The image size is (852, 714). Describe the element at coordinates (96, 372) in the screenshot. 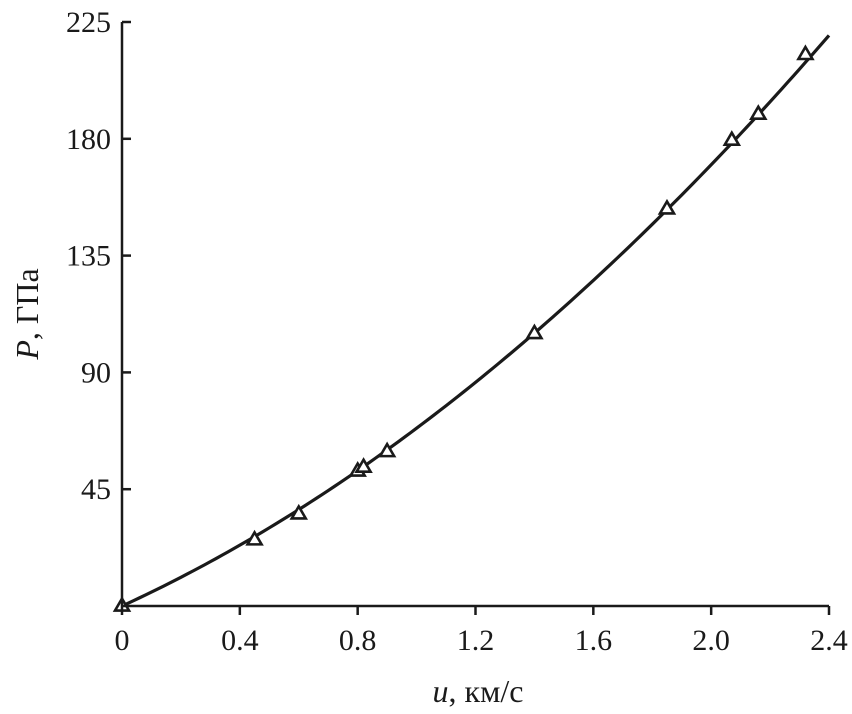

I see `y-tick-label: 90` at that location.